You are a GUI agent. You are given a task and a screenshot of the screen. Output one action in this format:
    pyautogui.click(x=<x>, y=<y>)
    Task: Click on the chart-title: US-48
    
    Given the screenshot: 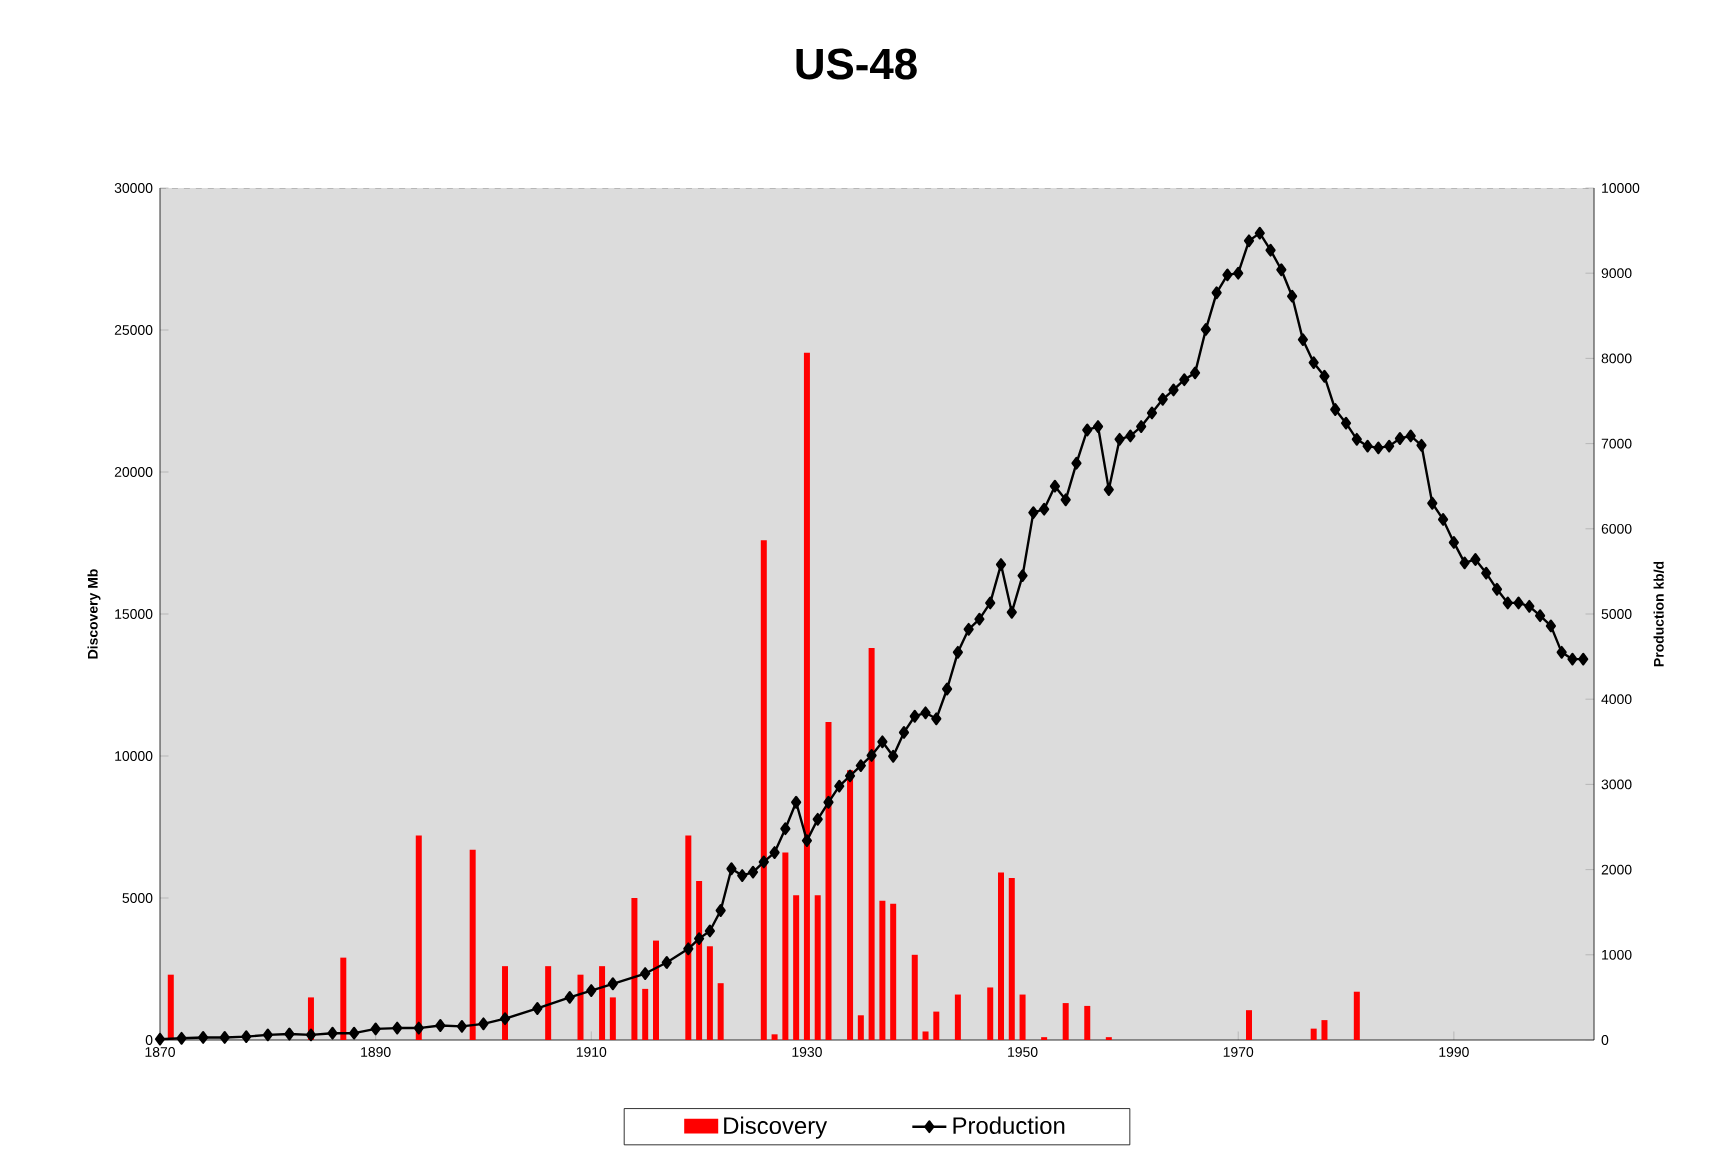 What is the action you would take?
    pyautogui.click(x=856, y=64)
    